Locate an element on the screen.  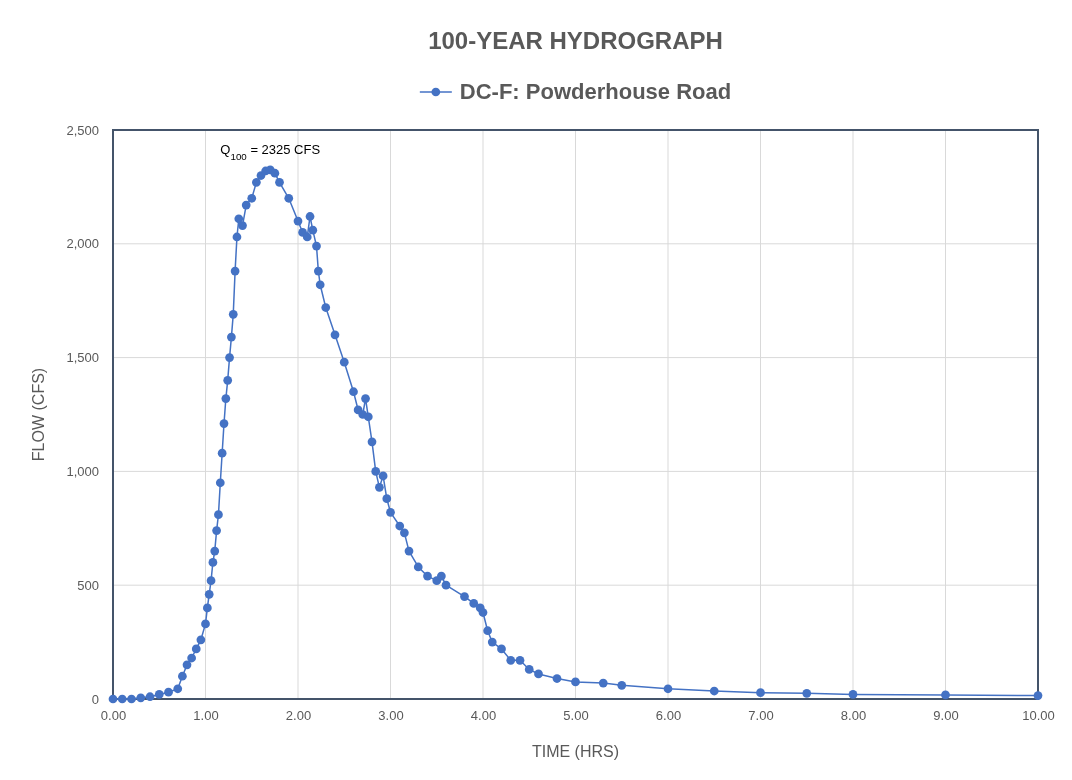
x-tick-label: 4.00 is located at coordinates (483, 716).